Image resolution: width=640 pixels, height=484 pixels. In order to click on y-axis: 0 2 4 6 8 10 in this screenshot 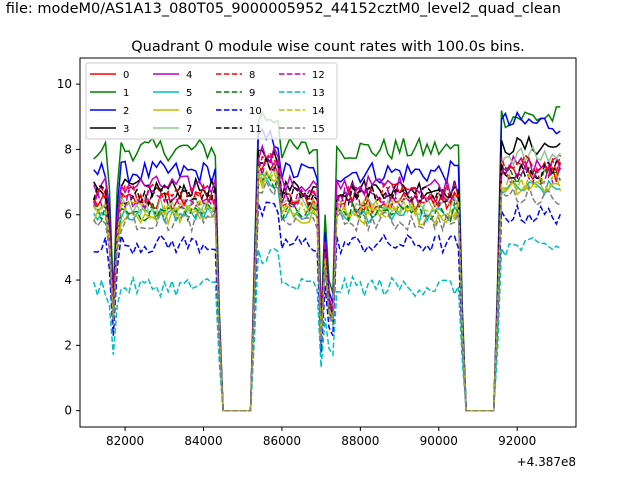, I will do `click(68, 247)`.